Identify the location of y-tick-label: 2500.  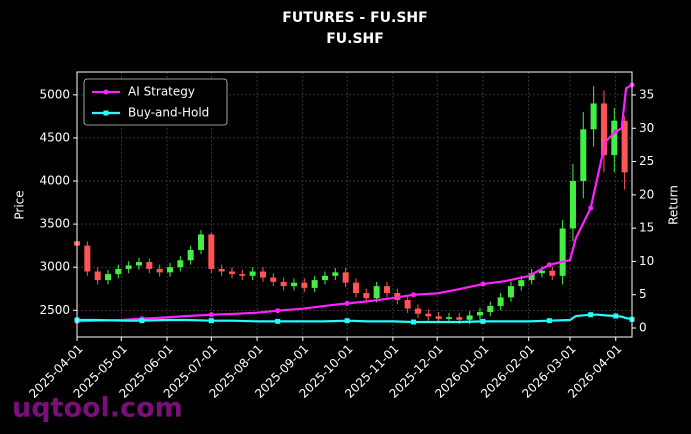
(54, 310).